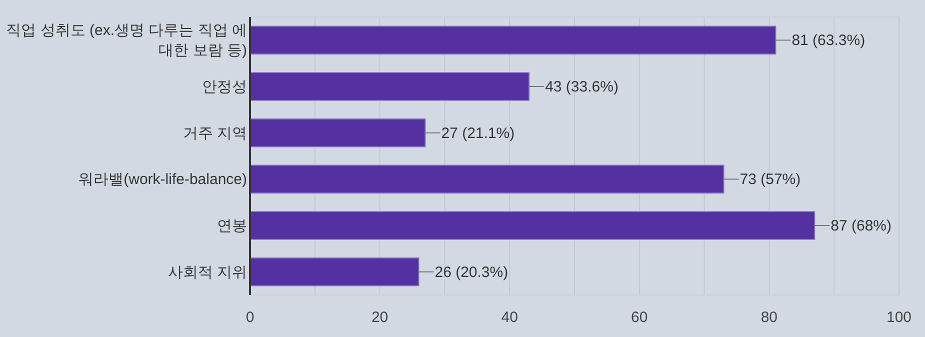 Image resolution: width=925 pixels, height=337 pixels. What do you see at coordinates (509, 317) in the screenshot?
I see `x-tick-label: 40` at bounding box center [509, 317].